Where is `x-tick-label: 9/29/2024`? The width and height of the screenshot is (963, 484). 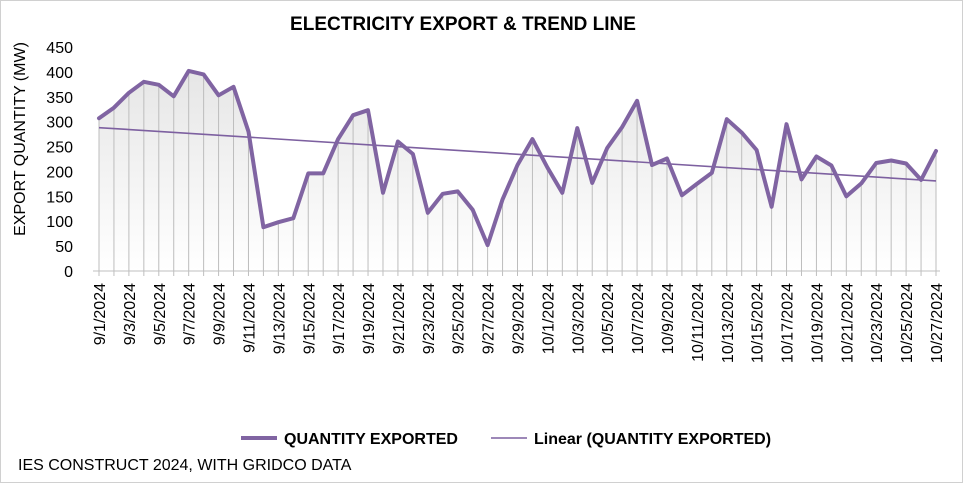 x-tick-label: 9/29/2024 is located at coordinates (519, 318).